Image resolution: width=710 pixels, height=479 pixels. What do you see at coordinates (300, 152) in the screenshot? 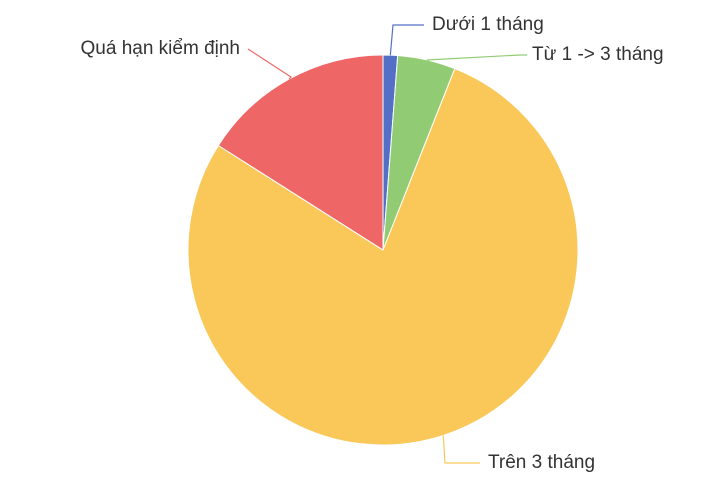
I see `pie-slice` at bounding box center [300, 152].